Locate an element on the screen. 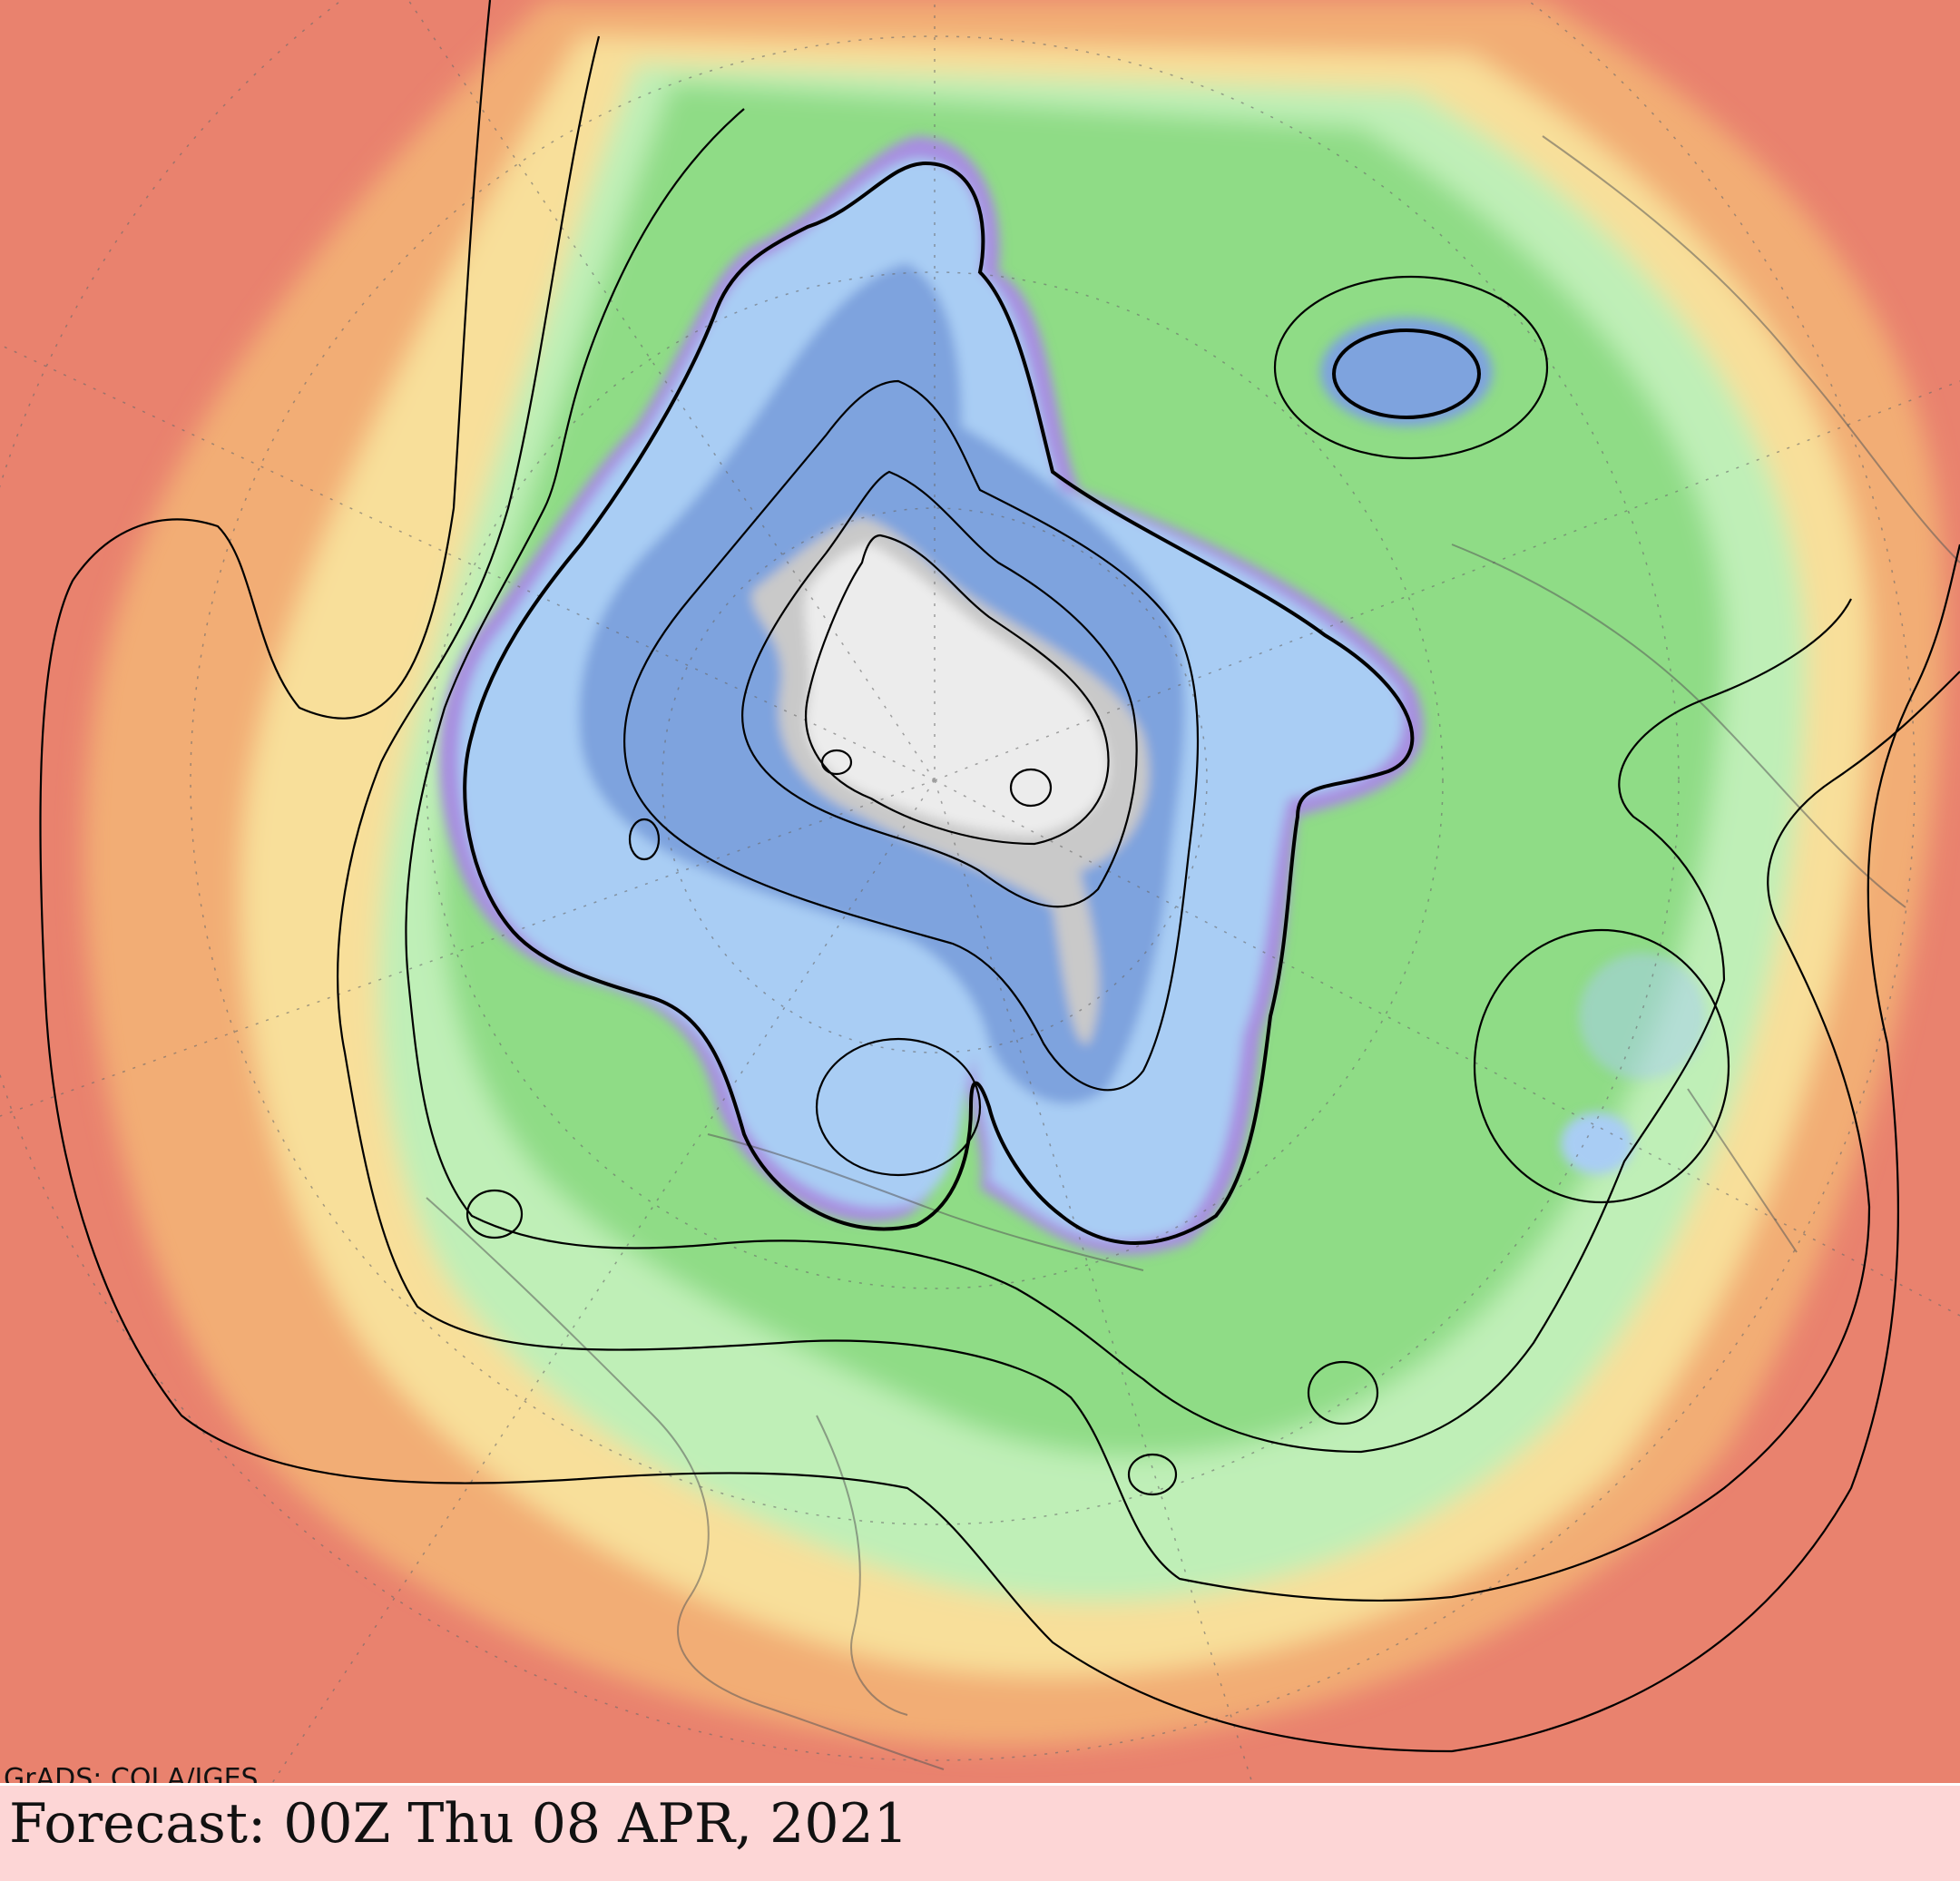 The width and height of the screenshot is (1960, 1881). forecast-time-label: Forecast: 00Z Thu 08 APR, 2021 is located at coordinates (458, 1824).